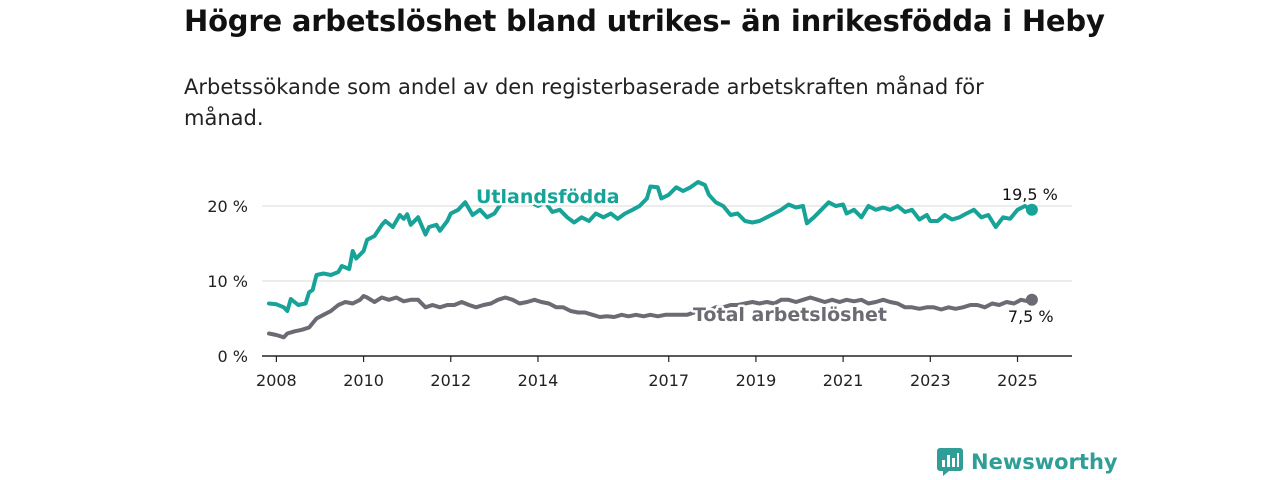 The width and height of the screenshot is (1280, 480). What do you see at coordinates (363, 380) in the screenshot?
I see `x-tick-label: 2010` at bounding box center [363, 380].